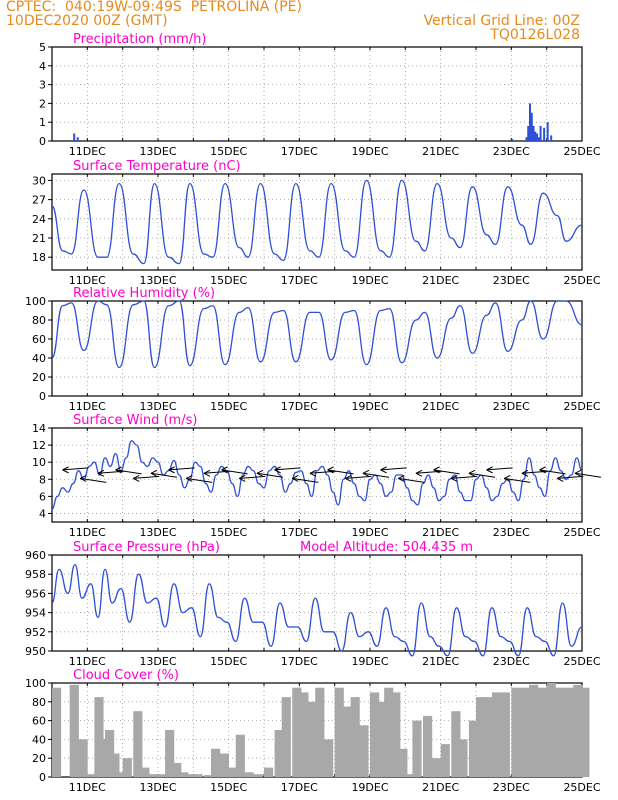 This screenshot has width=618, height=800. I want to click on ytick-label-rh: 20, so click(39, 377).